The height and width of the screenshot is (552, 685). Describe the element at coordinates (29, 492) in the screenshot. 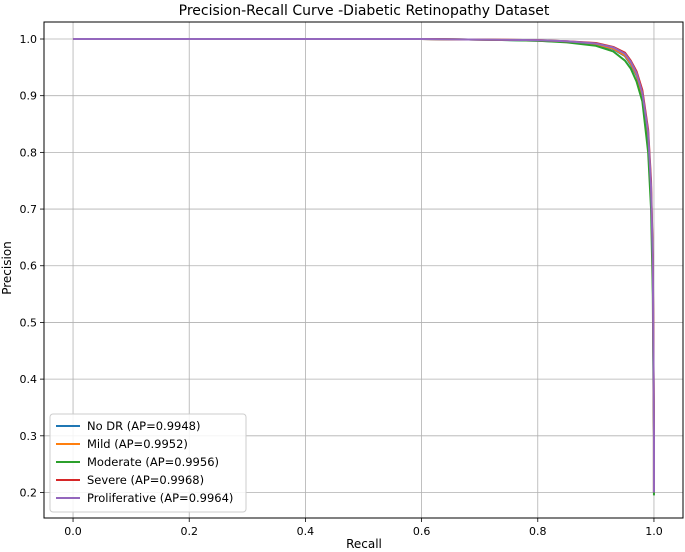

I see `y-tick-label: 0.2` at that location.